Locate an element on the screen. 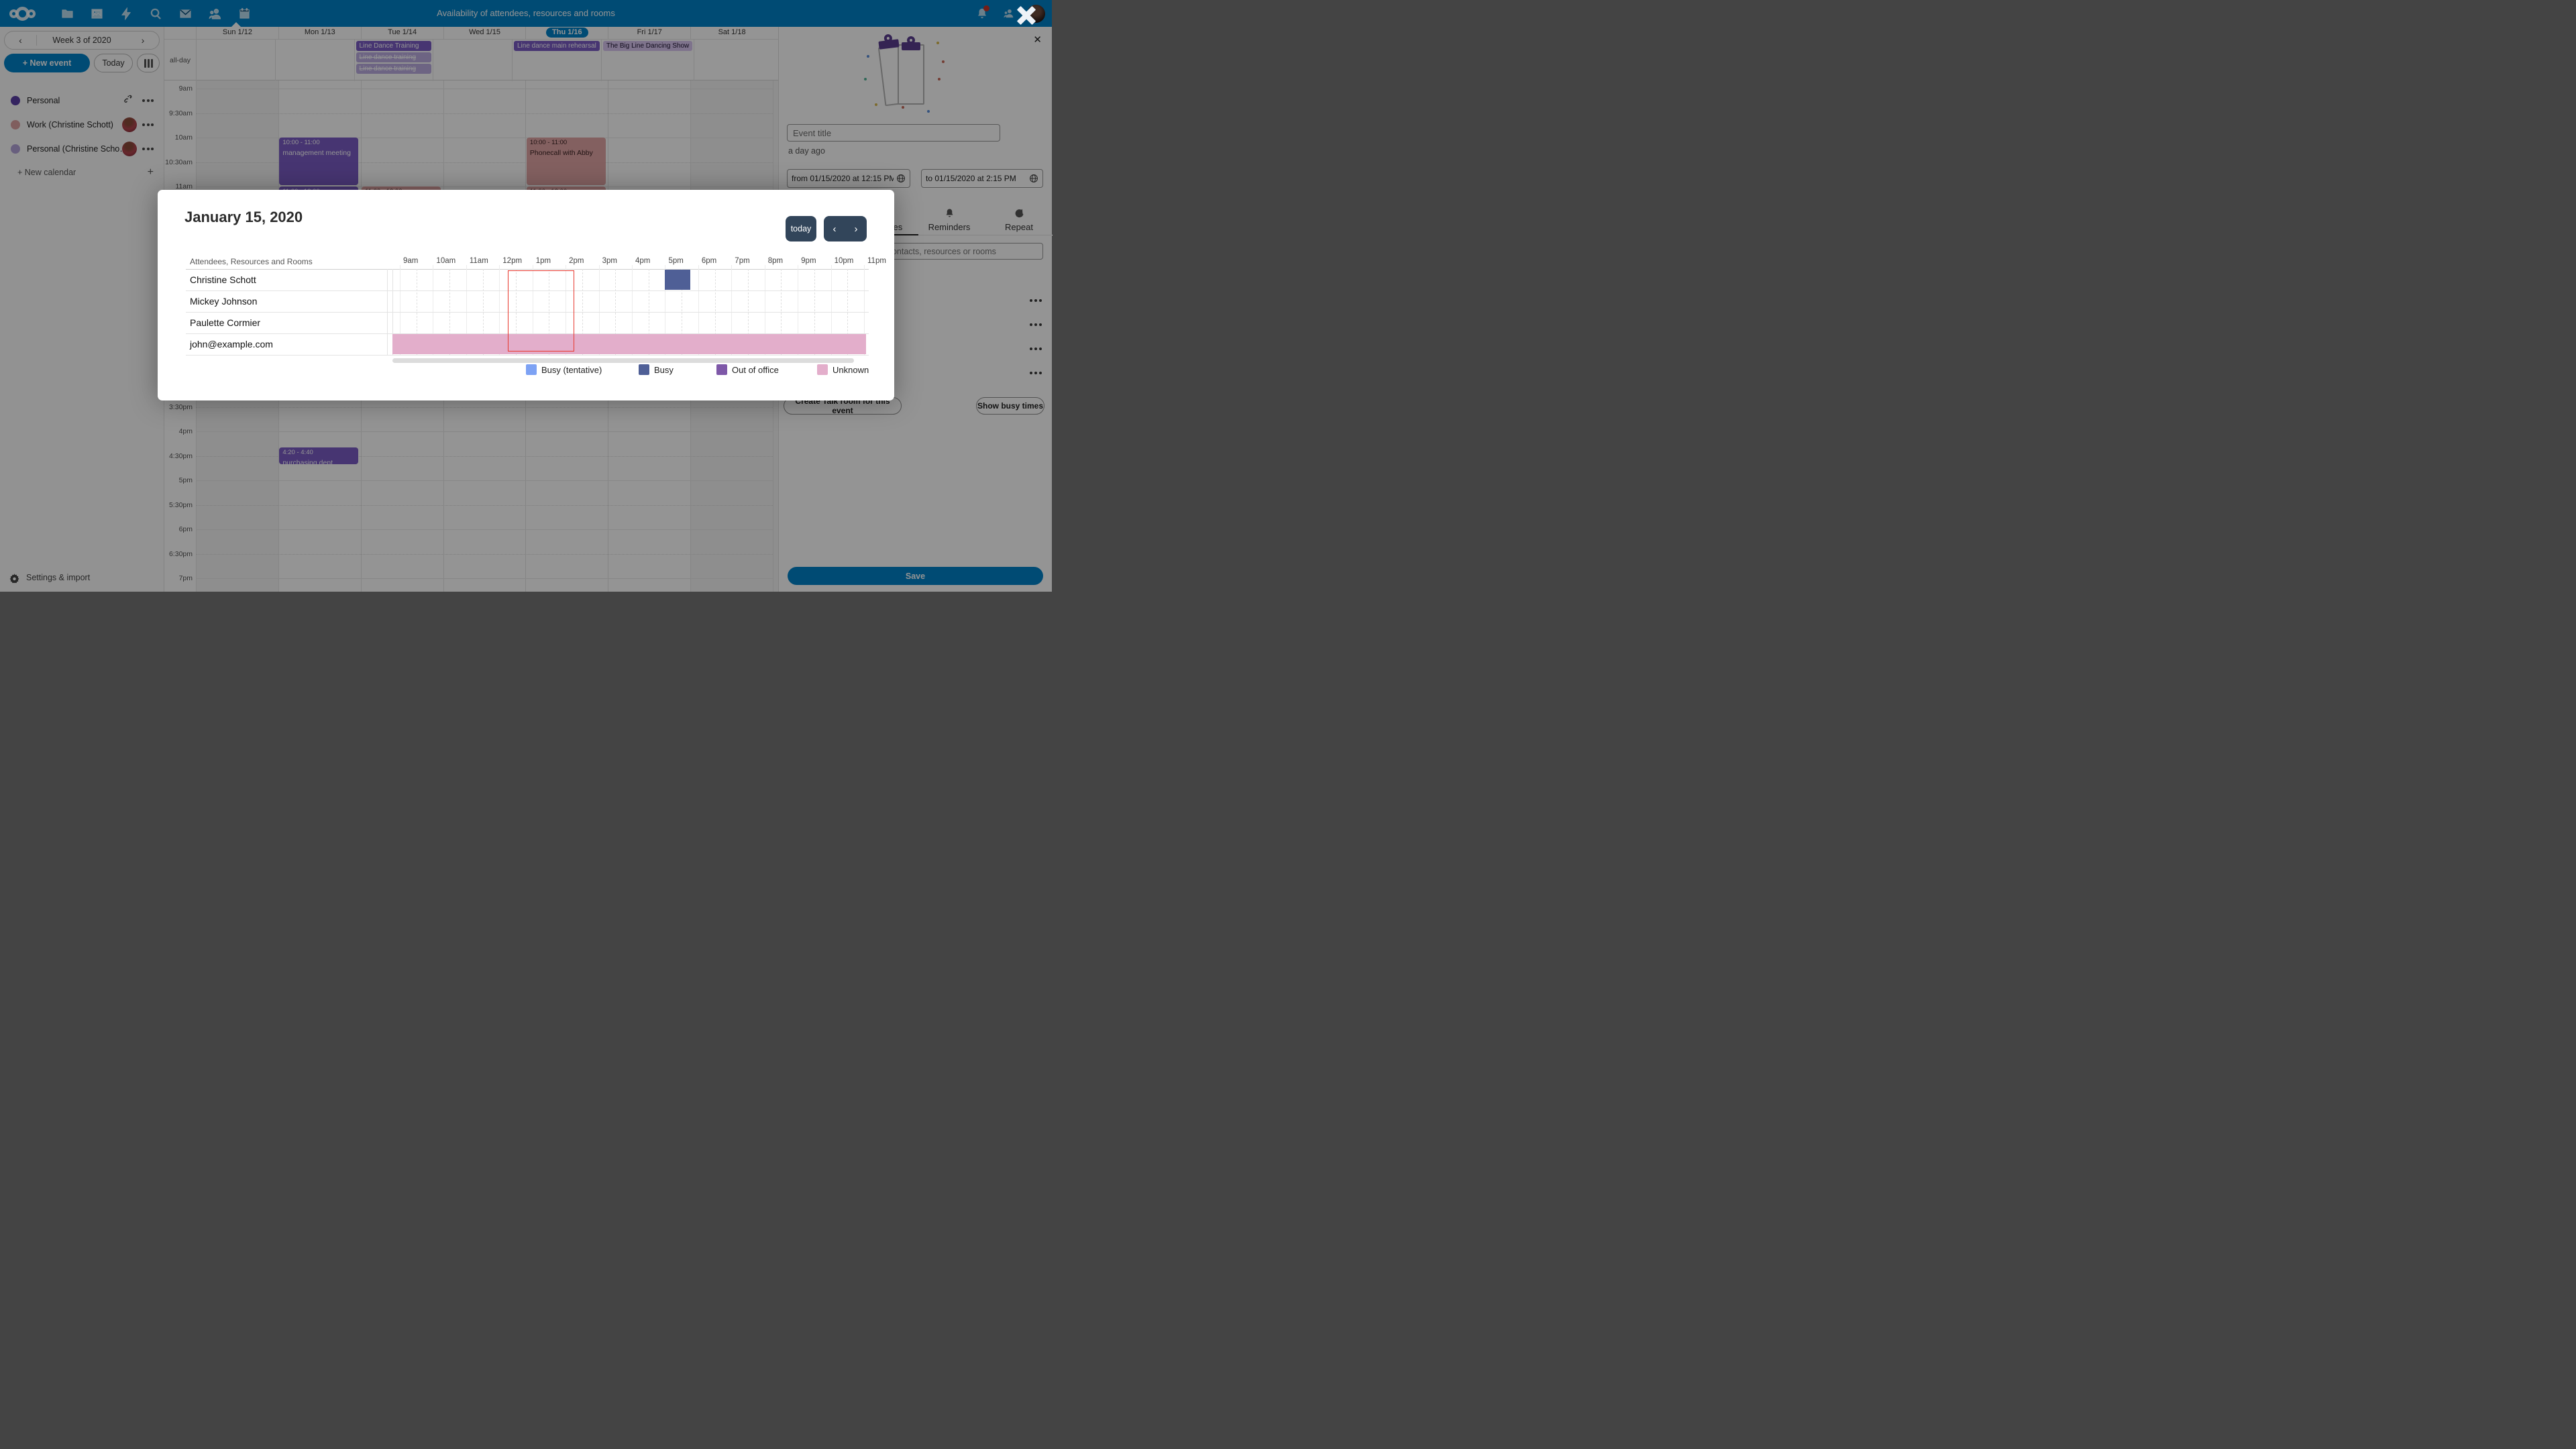  legend-item: Unknown is located at coordinates (843, 369).